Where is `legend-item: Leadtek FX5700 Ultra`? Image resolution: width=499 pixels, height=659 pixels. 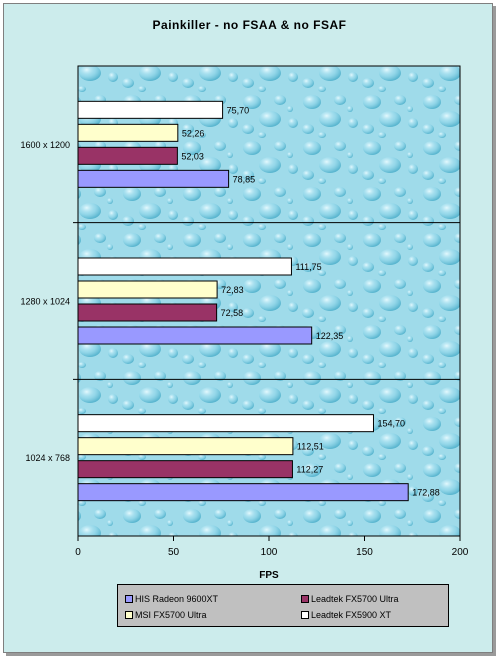
legend-item: Leadtek FX5700 Ultra is located at coordinates (350, 599).